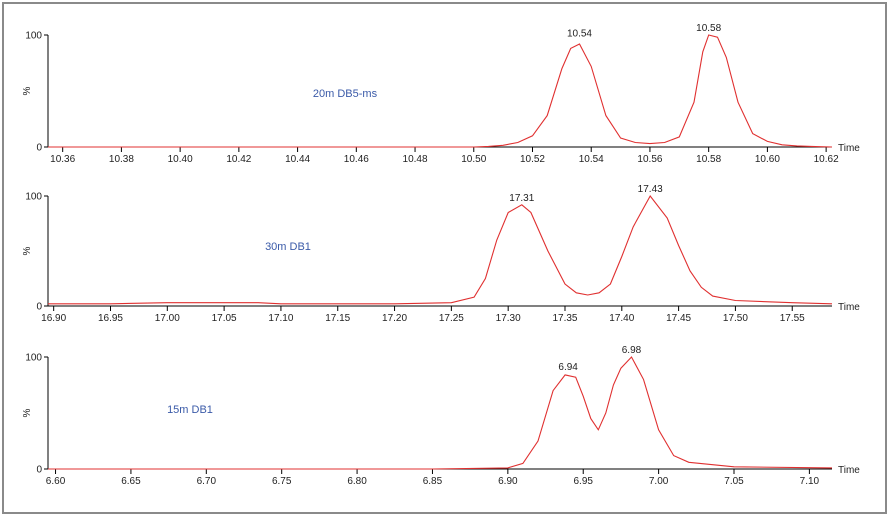  I want to click on x-tick-label: 7.10, so click(810, 481).